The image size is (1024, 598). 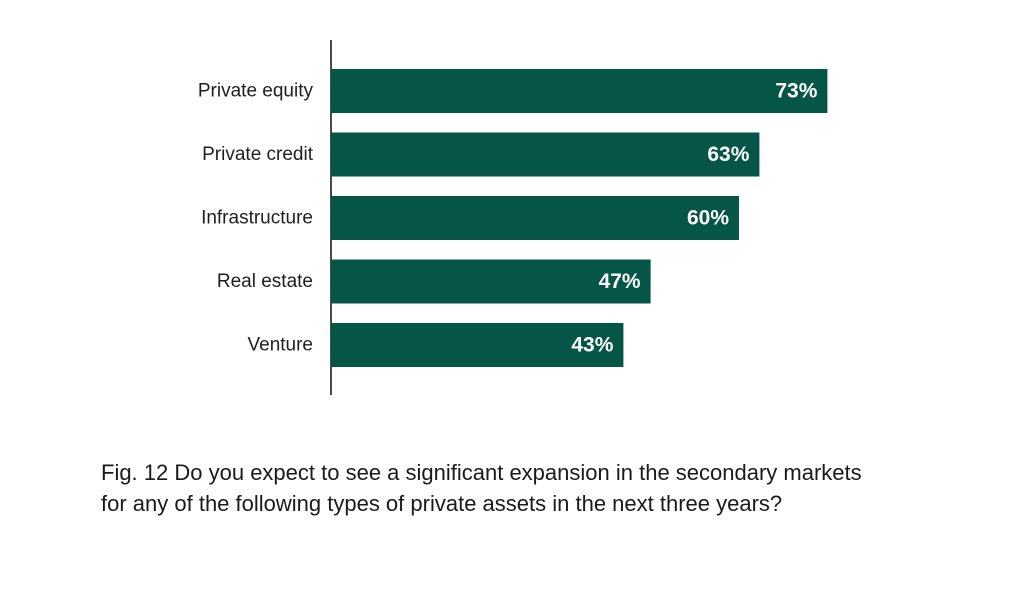 What do you see at coordinates (491, 281) in the screenshot?
I see `bar-real-estate` at bounding box center [491, 281].